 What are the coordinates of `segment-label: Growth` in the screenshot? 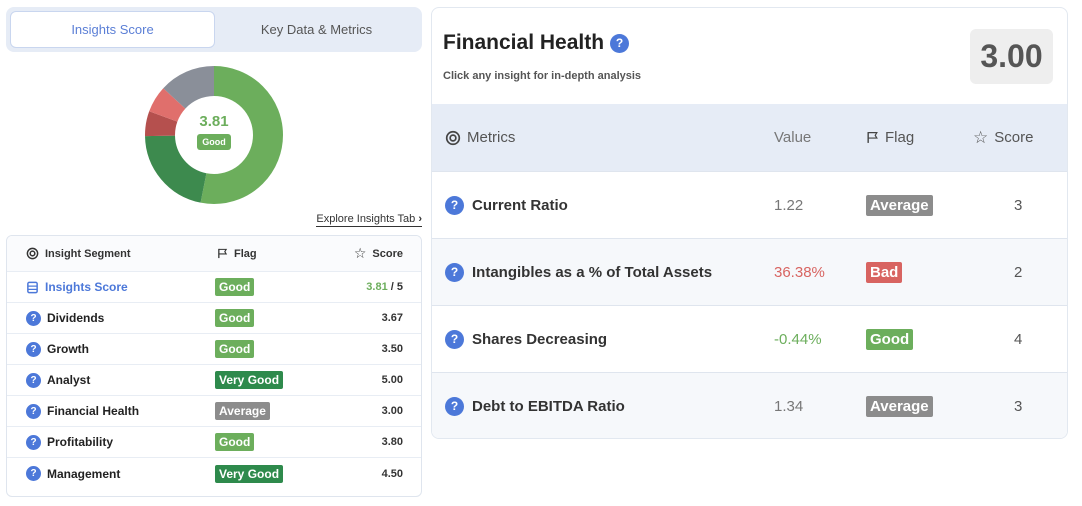 It's located at (68, 349).